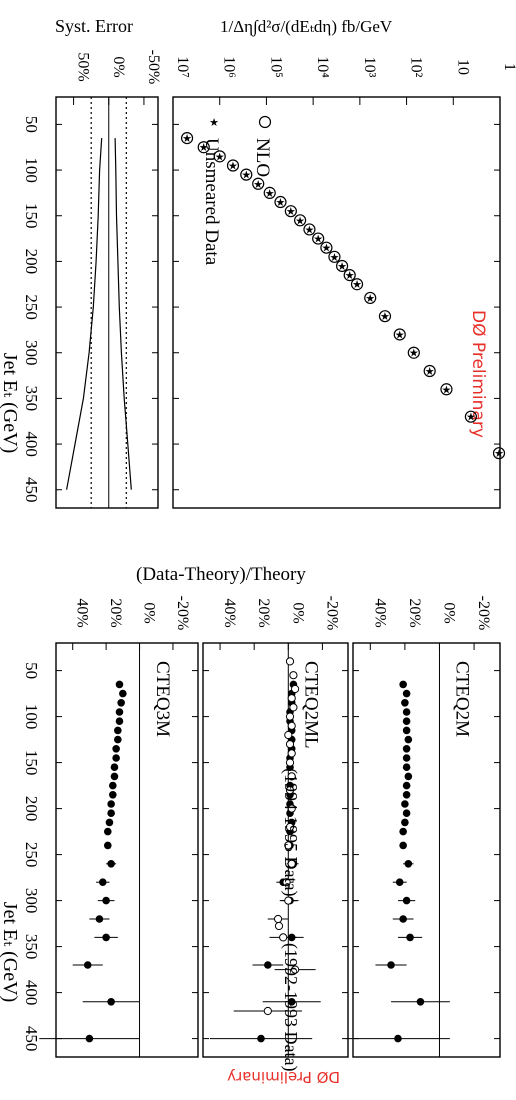 The height and width of the screenshot is (1100, 516). What do you see at coordinates (448, 612) in the screenshot?
I see `cteq2m-ytick-label: 0%` at bounding box center [448, 612].